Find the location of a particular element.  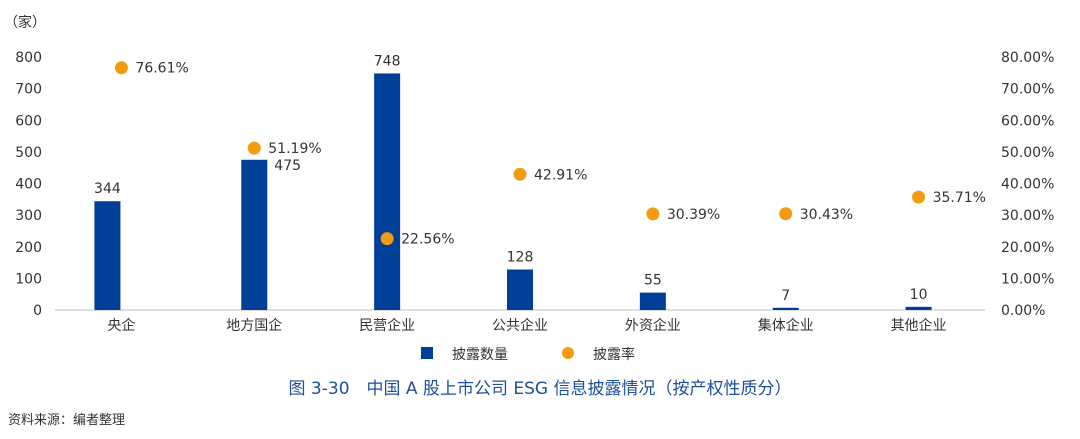

category-label: 外资企业 is located at coordinates (653, 325).